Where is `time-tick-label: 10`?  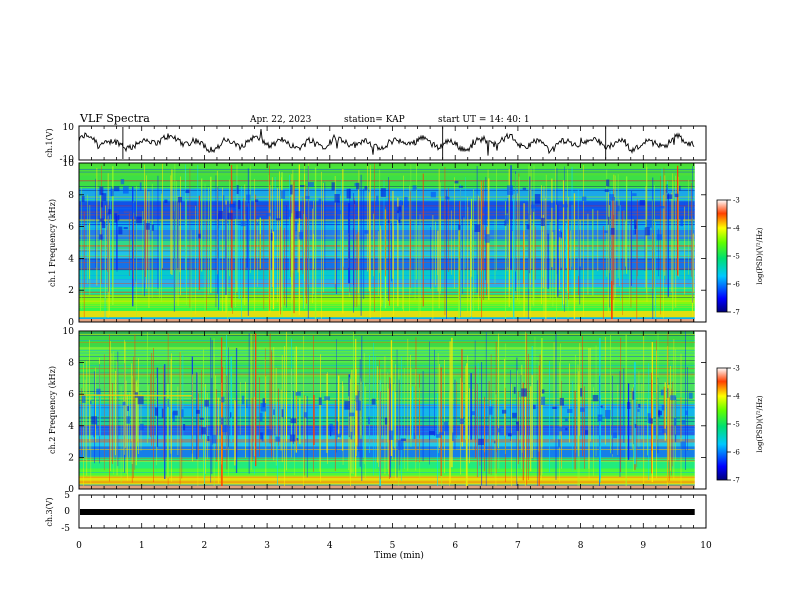
time-tick-label: 10 is located at coordinates (706, 546).